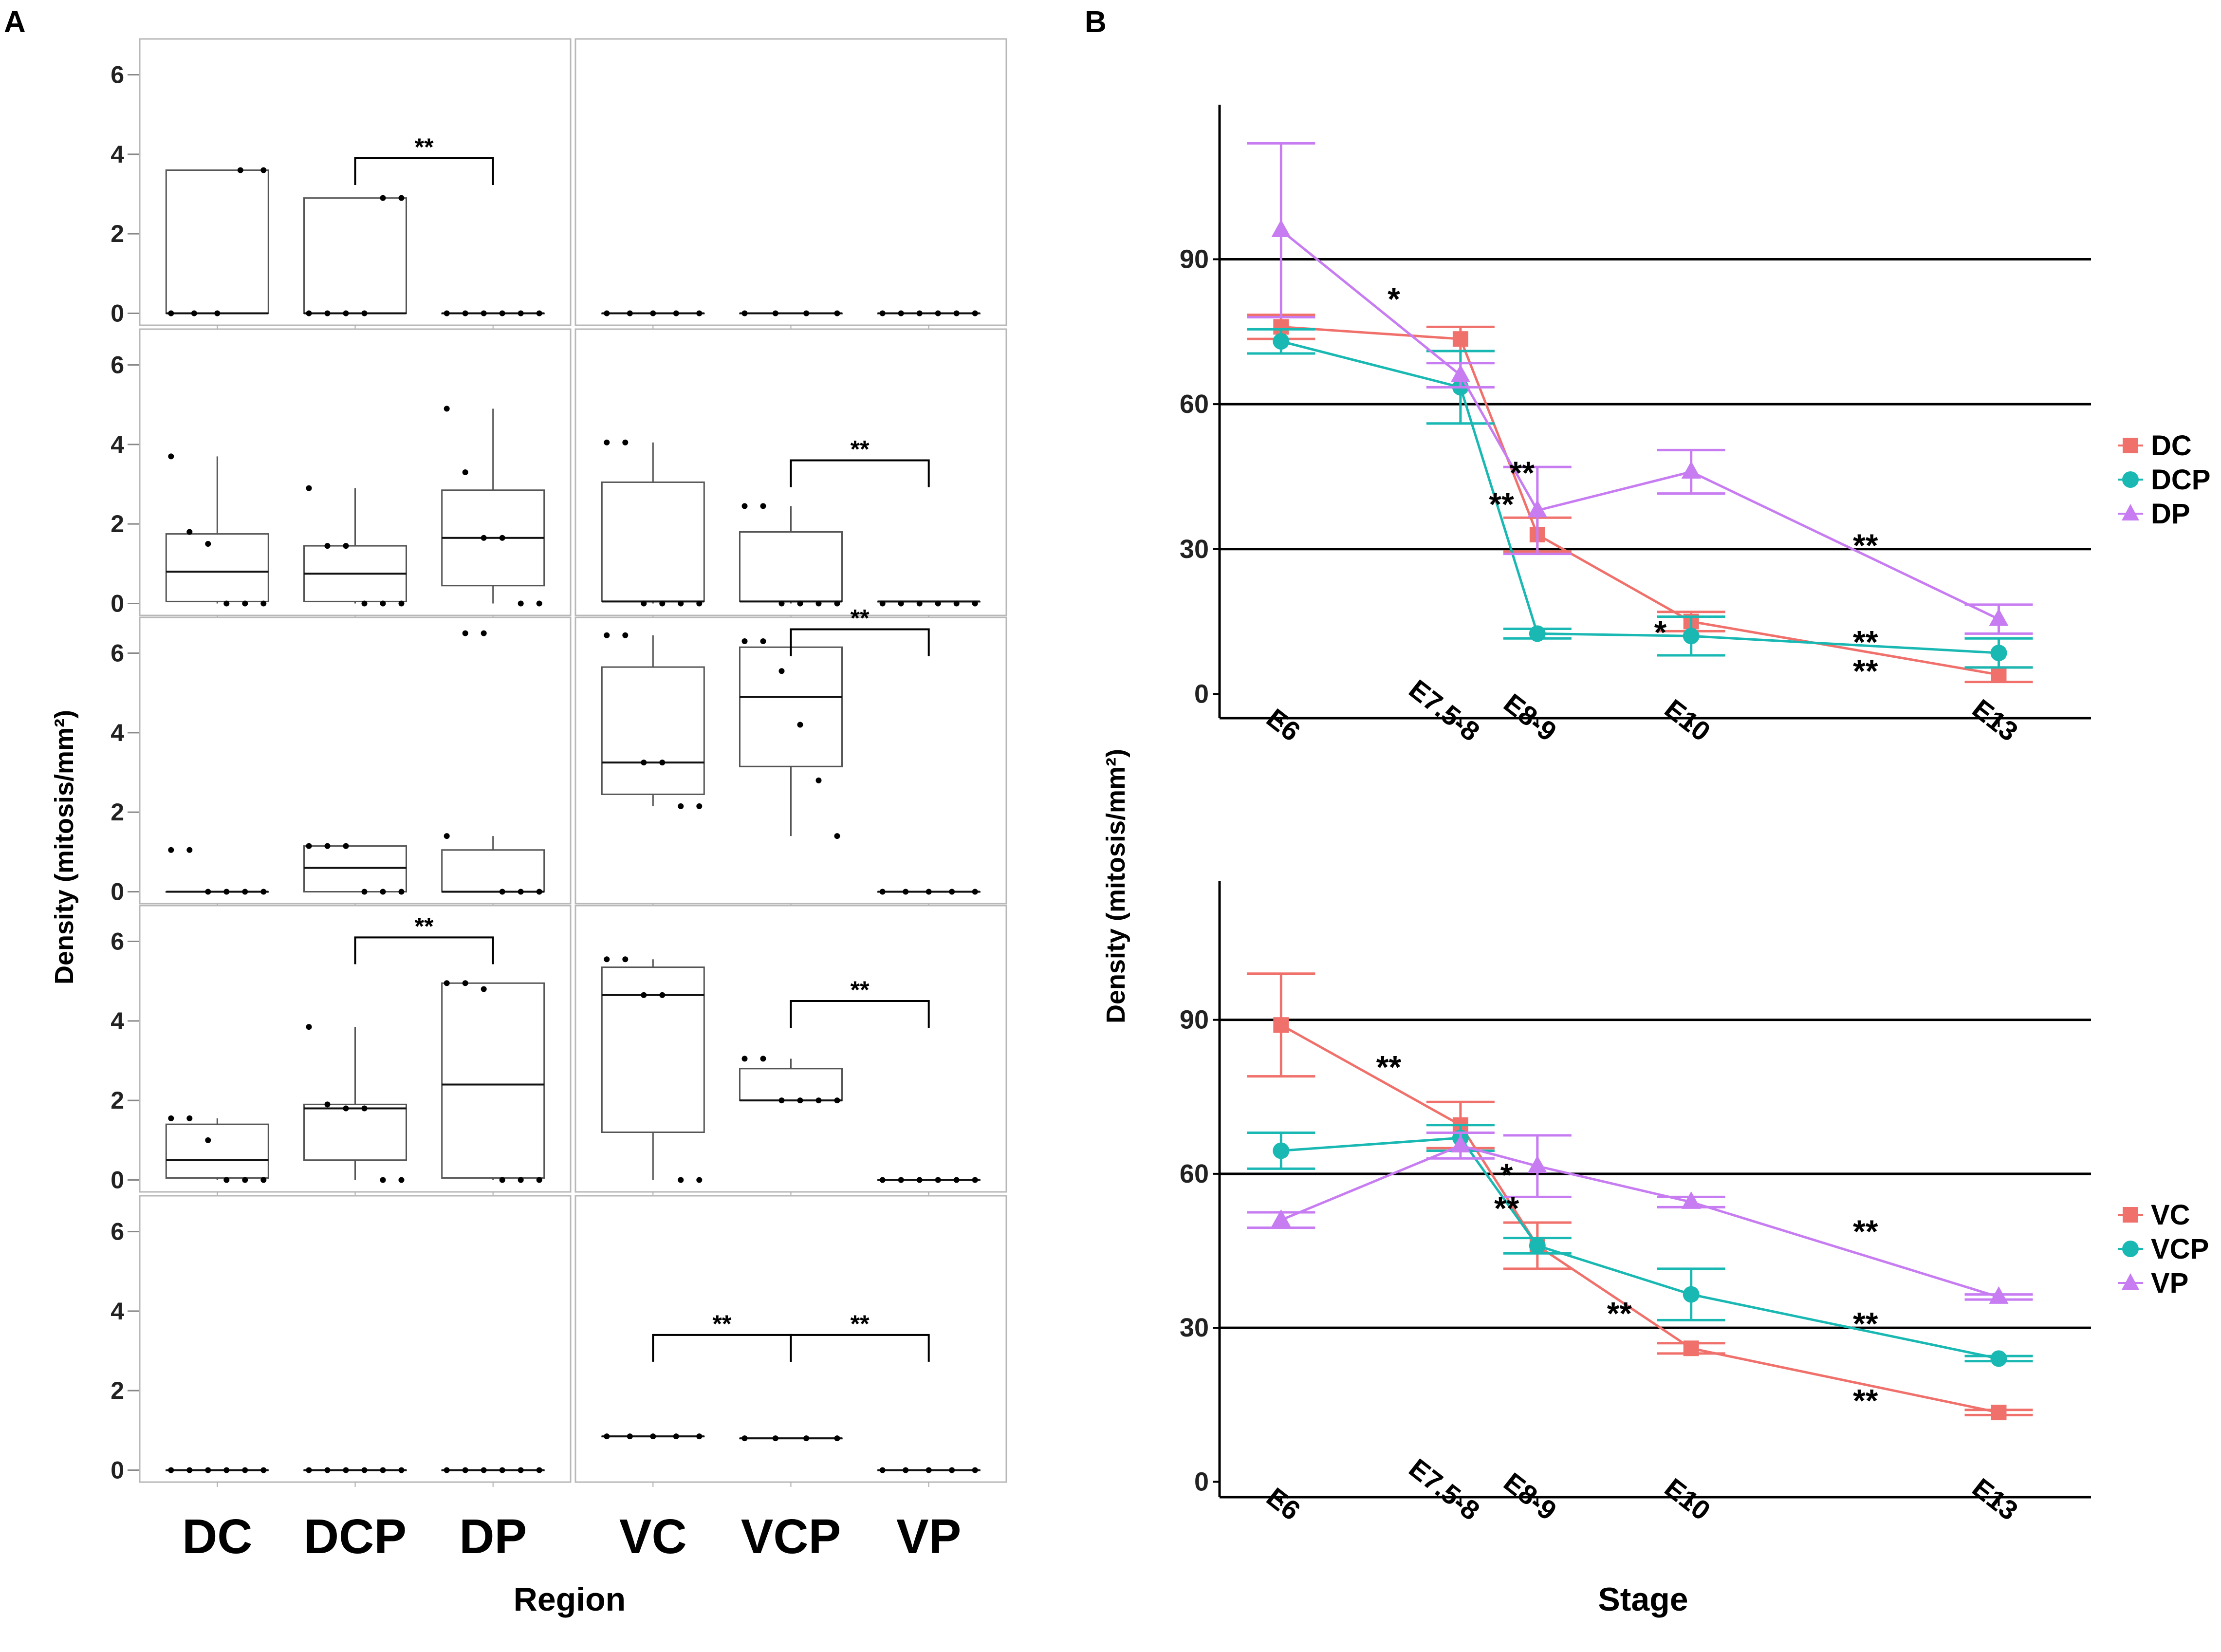  I want to click on region-label-vp: VP, so click(929, 1536).